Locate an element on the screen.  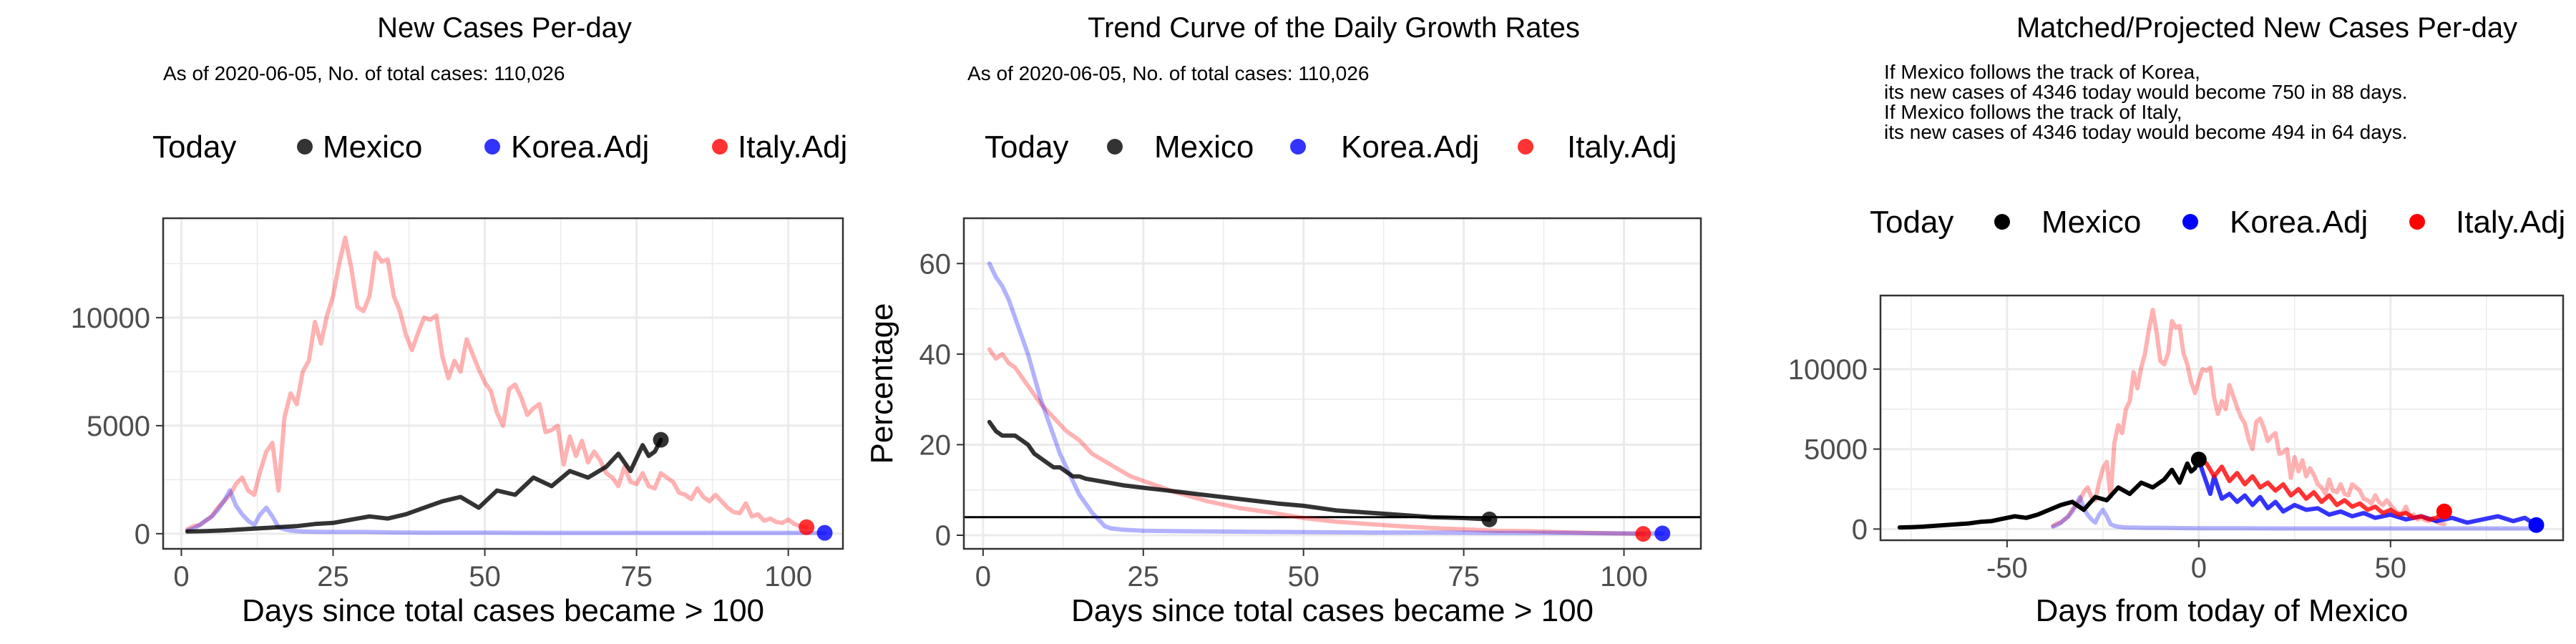
chart-subtitle: If Mexico follows the track of Italy, is located at coordinates (2033, 112).